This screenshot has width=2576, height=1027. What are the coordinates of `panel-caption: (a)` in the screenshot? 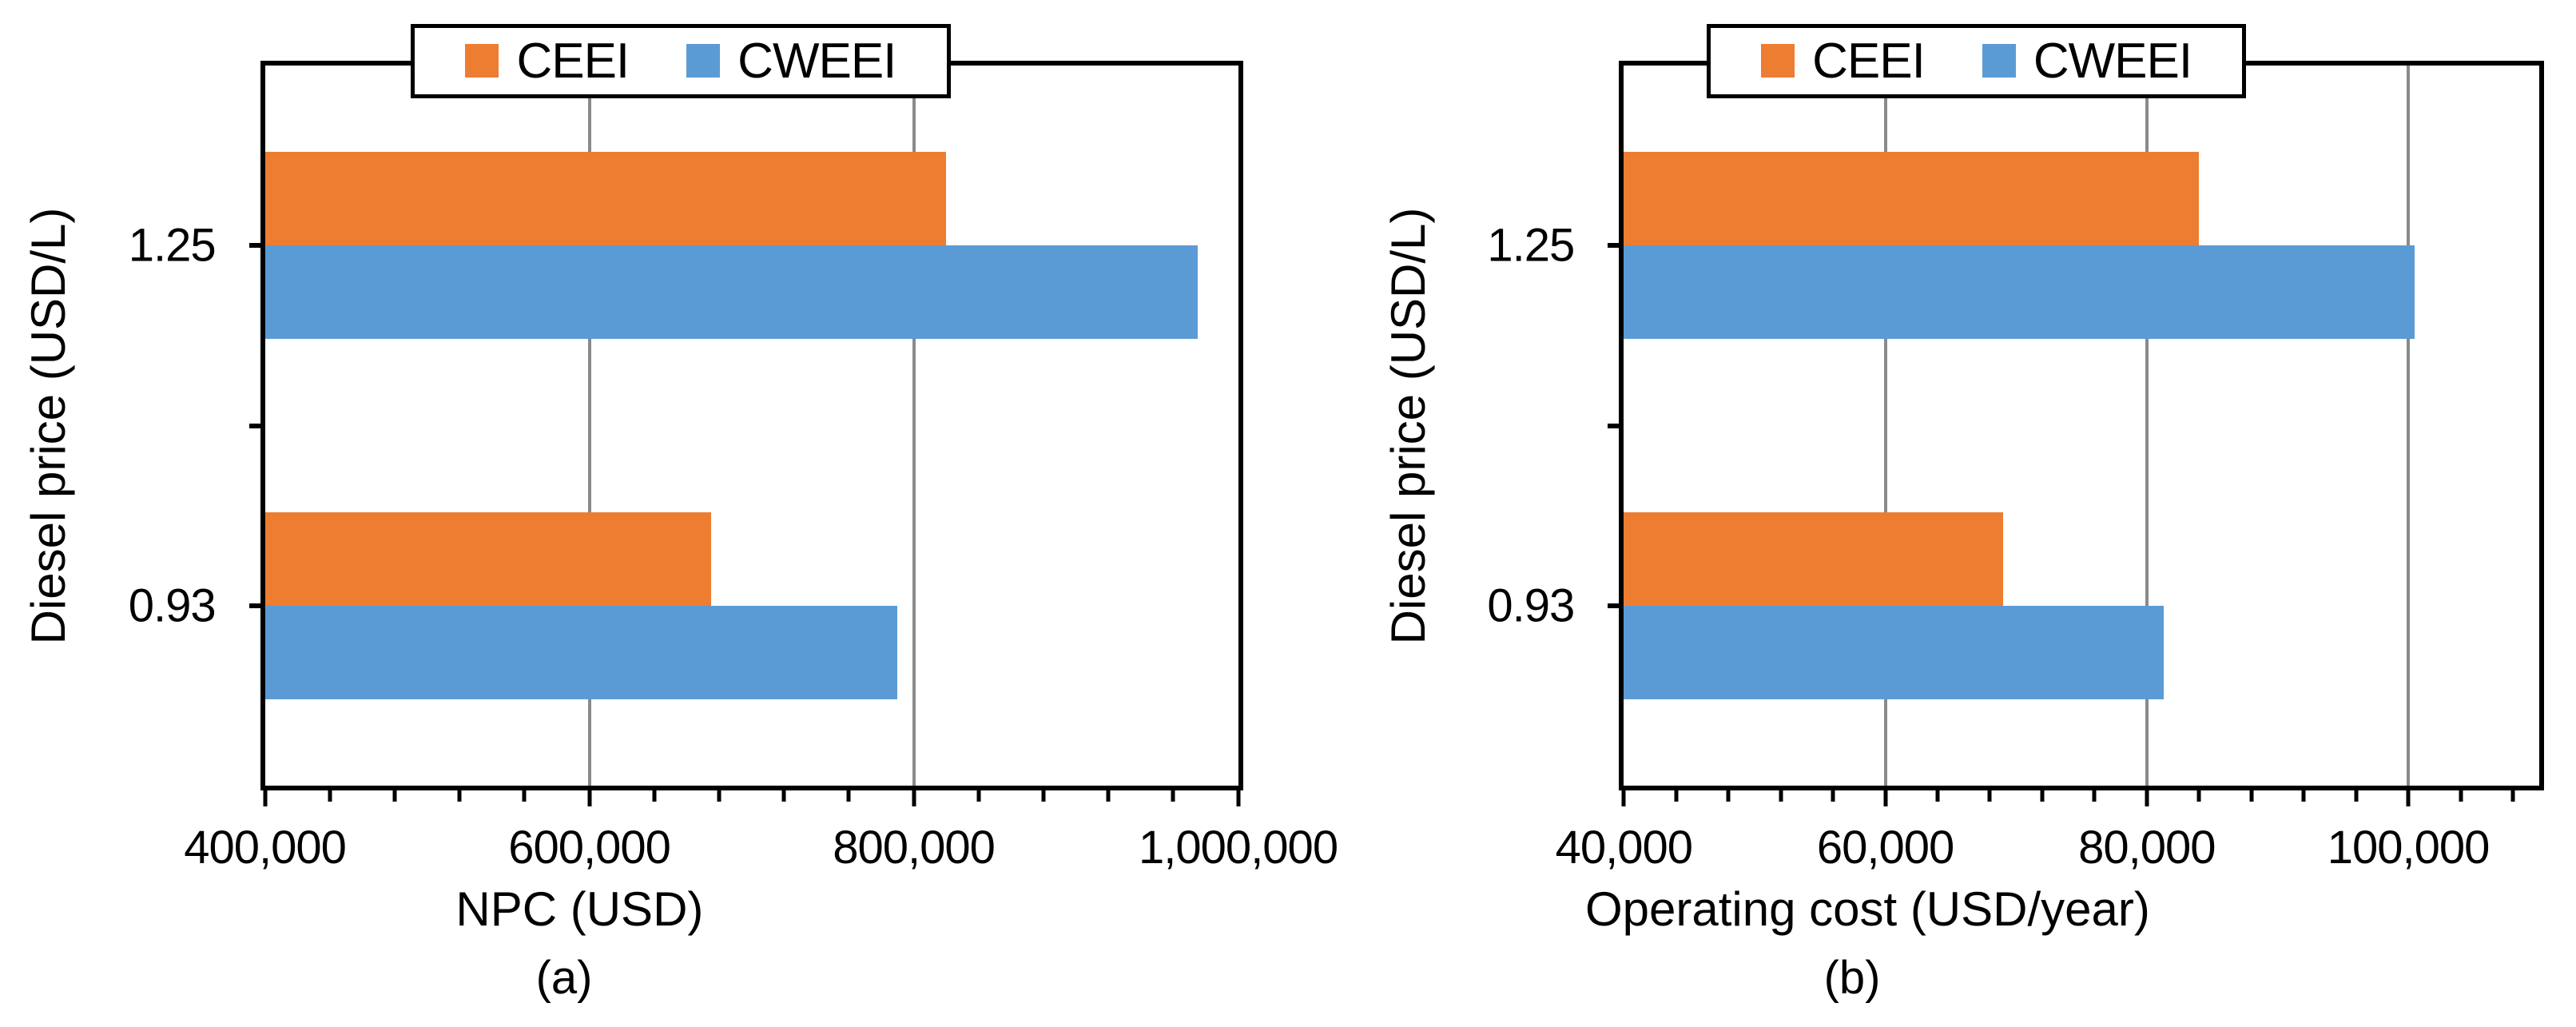 It's located at (564, 978).